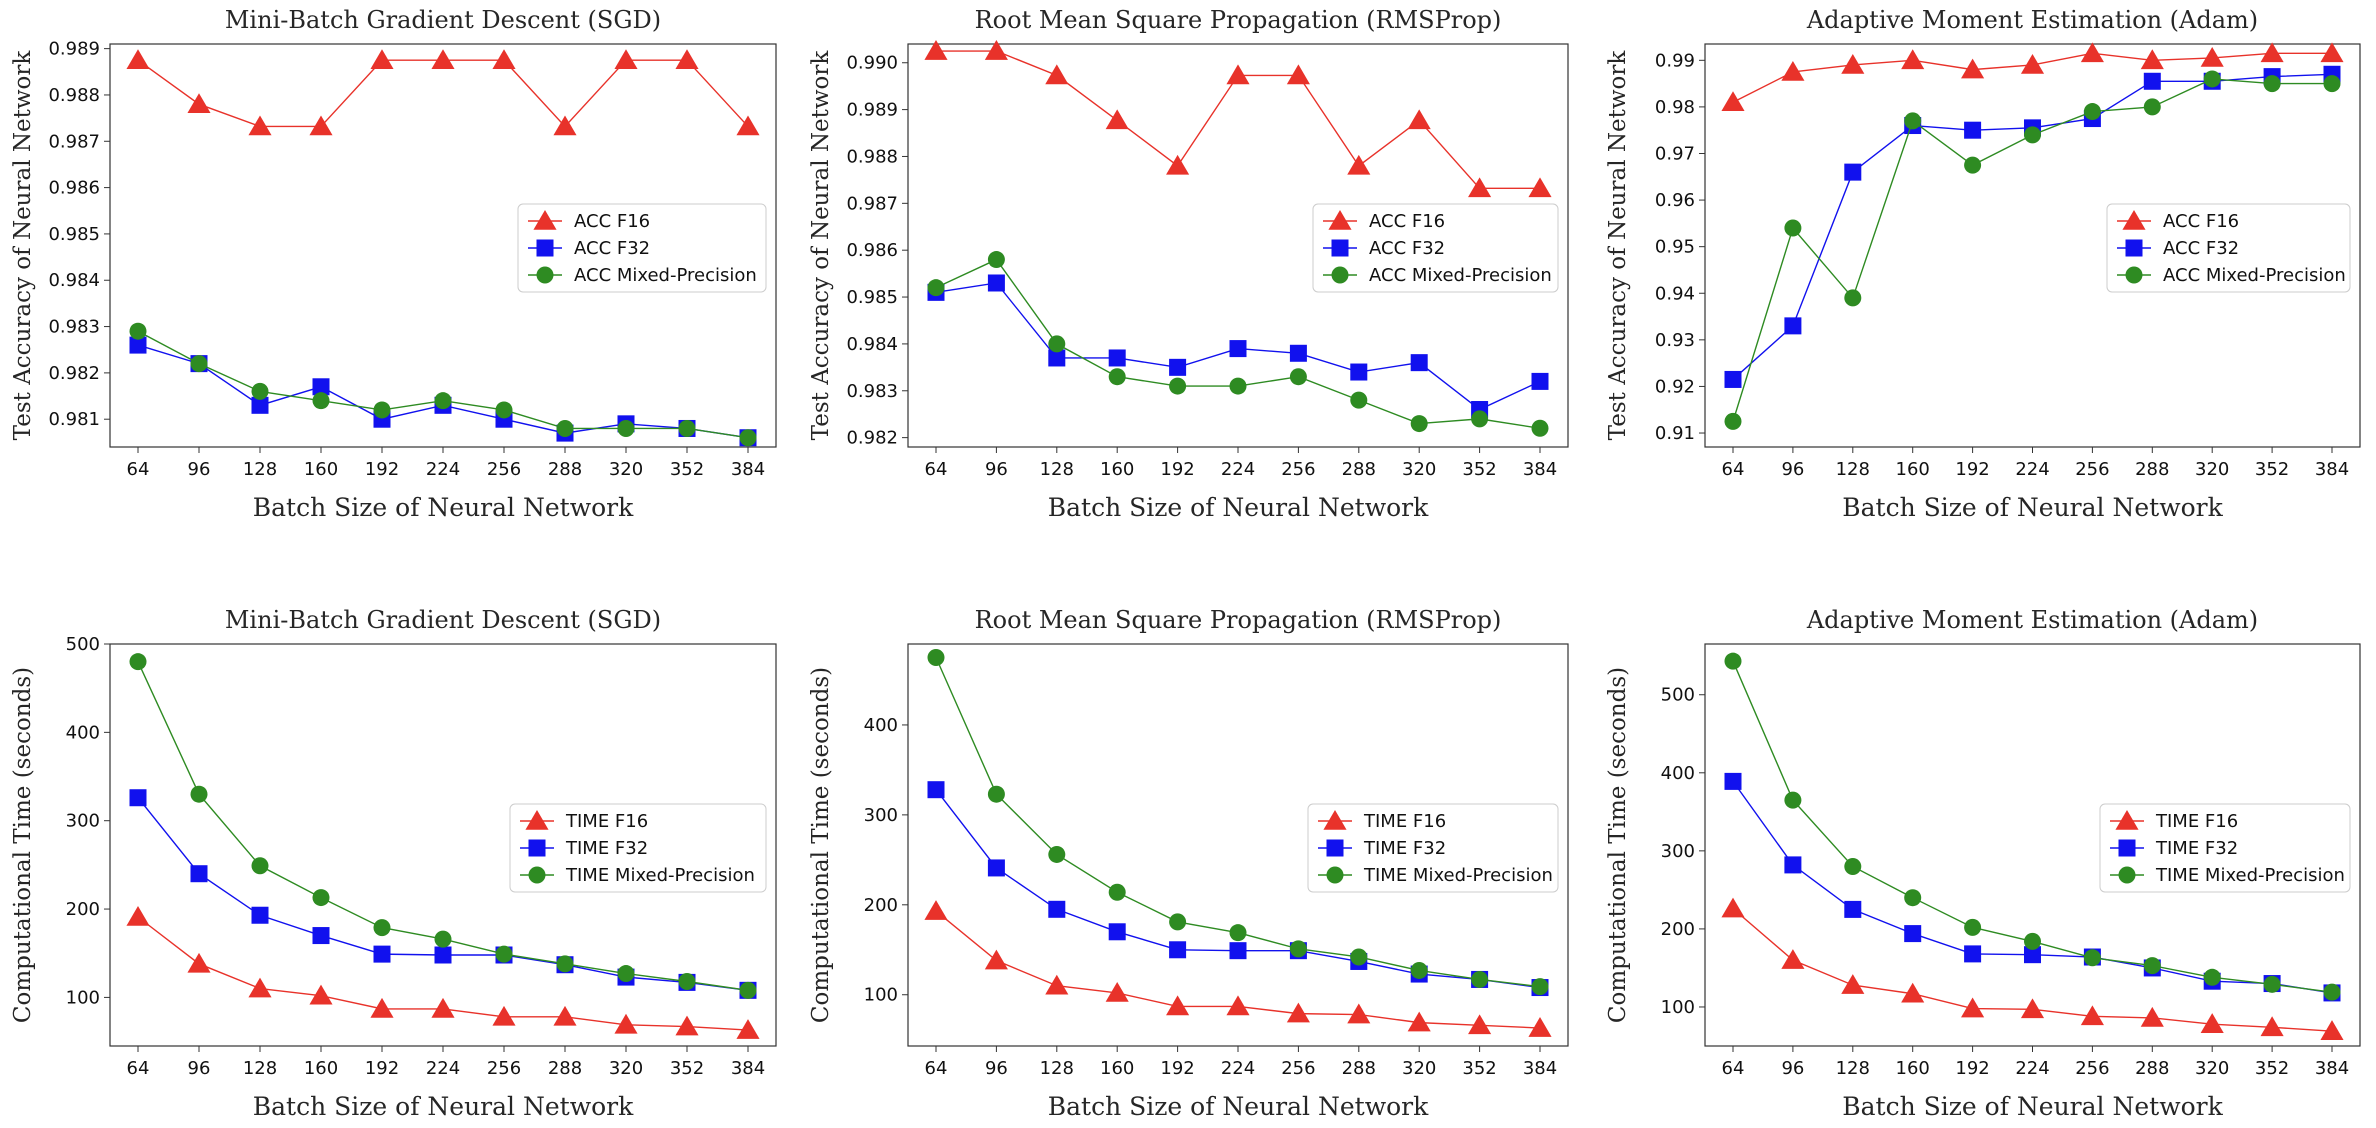  What do you see at coordinates (665, 275) in the screenshot?
I see `legend-label: ACC Mixed-Precision` at bounding box center [665, 275].